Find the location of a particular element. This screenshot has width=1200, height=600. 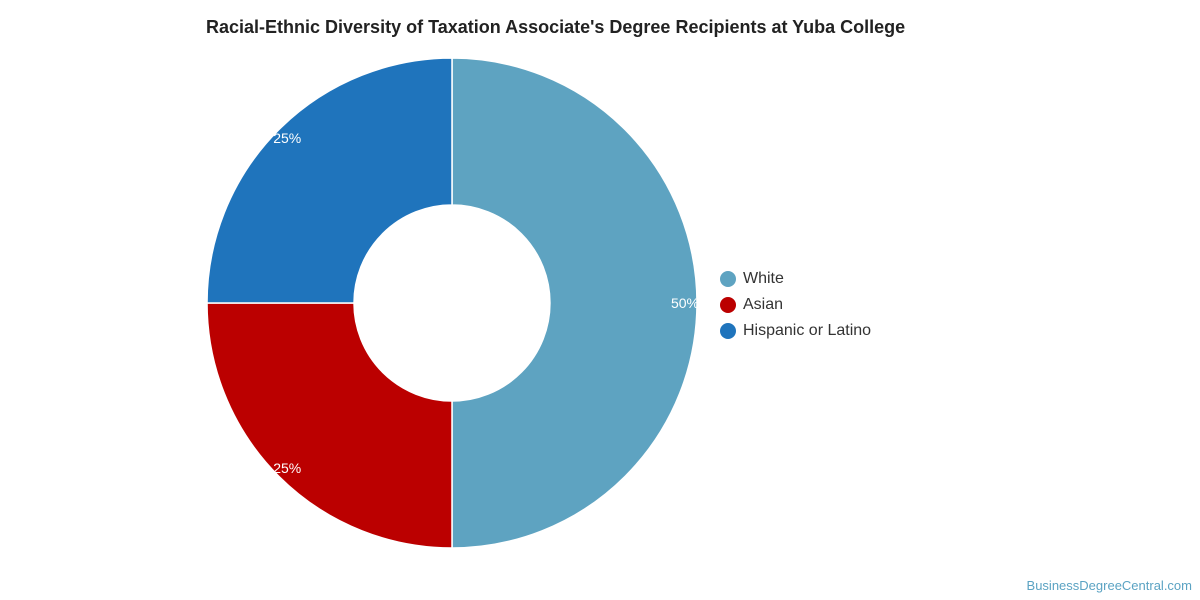

source-credit: BusinessDegreeCentral.com is located at coordinates (1109, 585).